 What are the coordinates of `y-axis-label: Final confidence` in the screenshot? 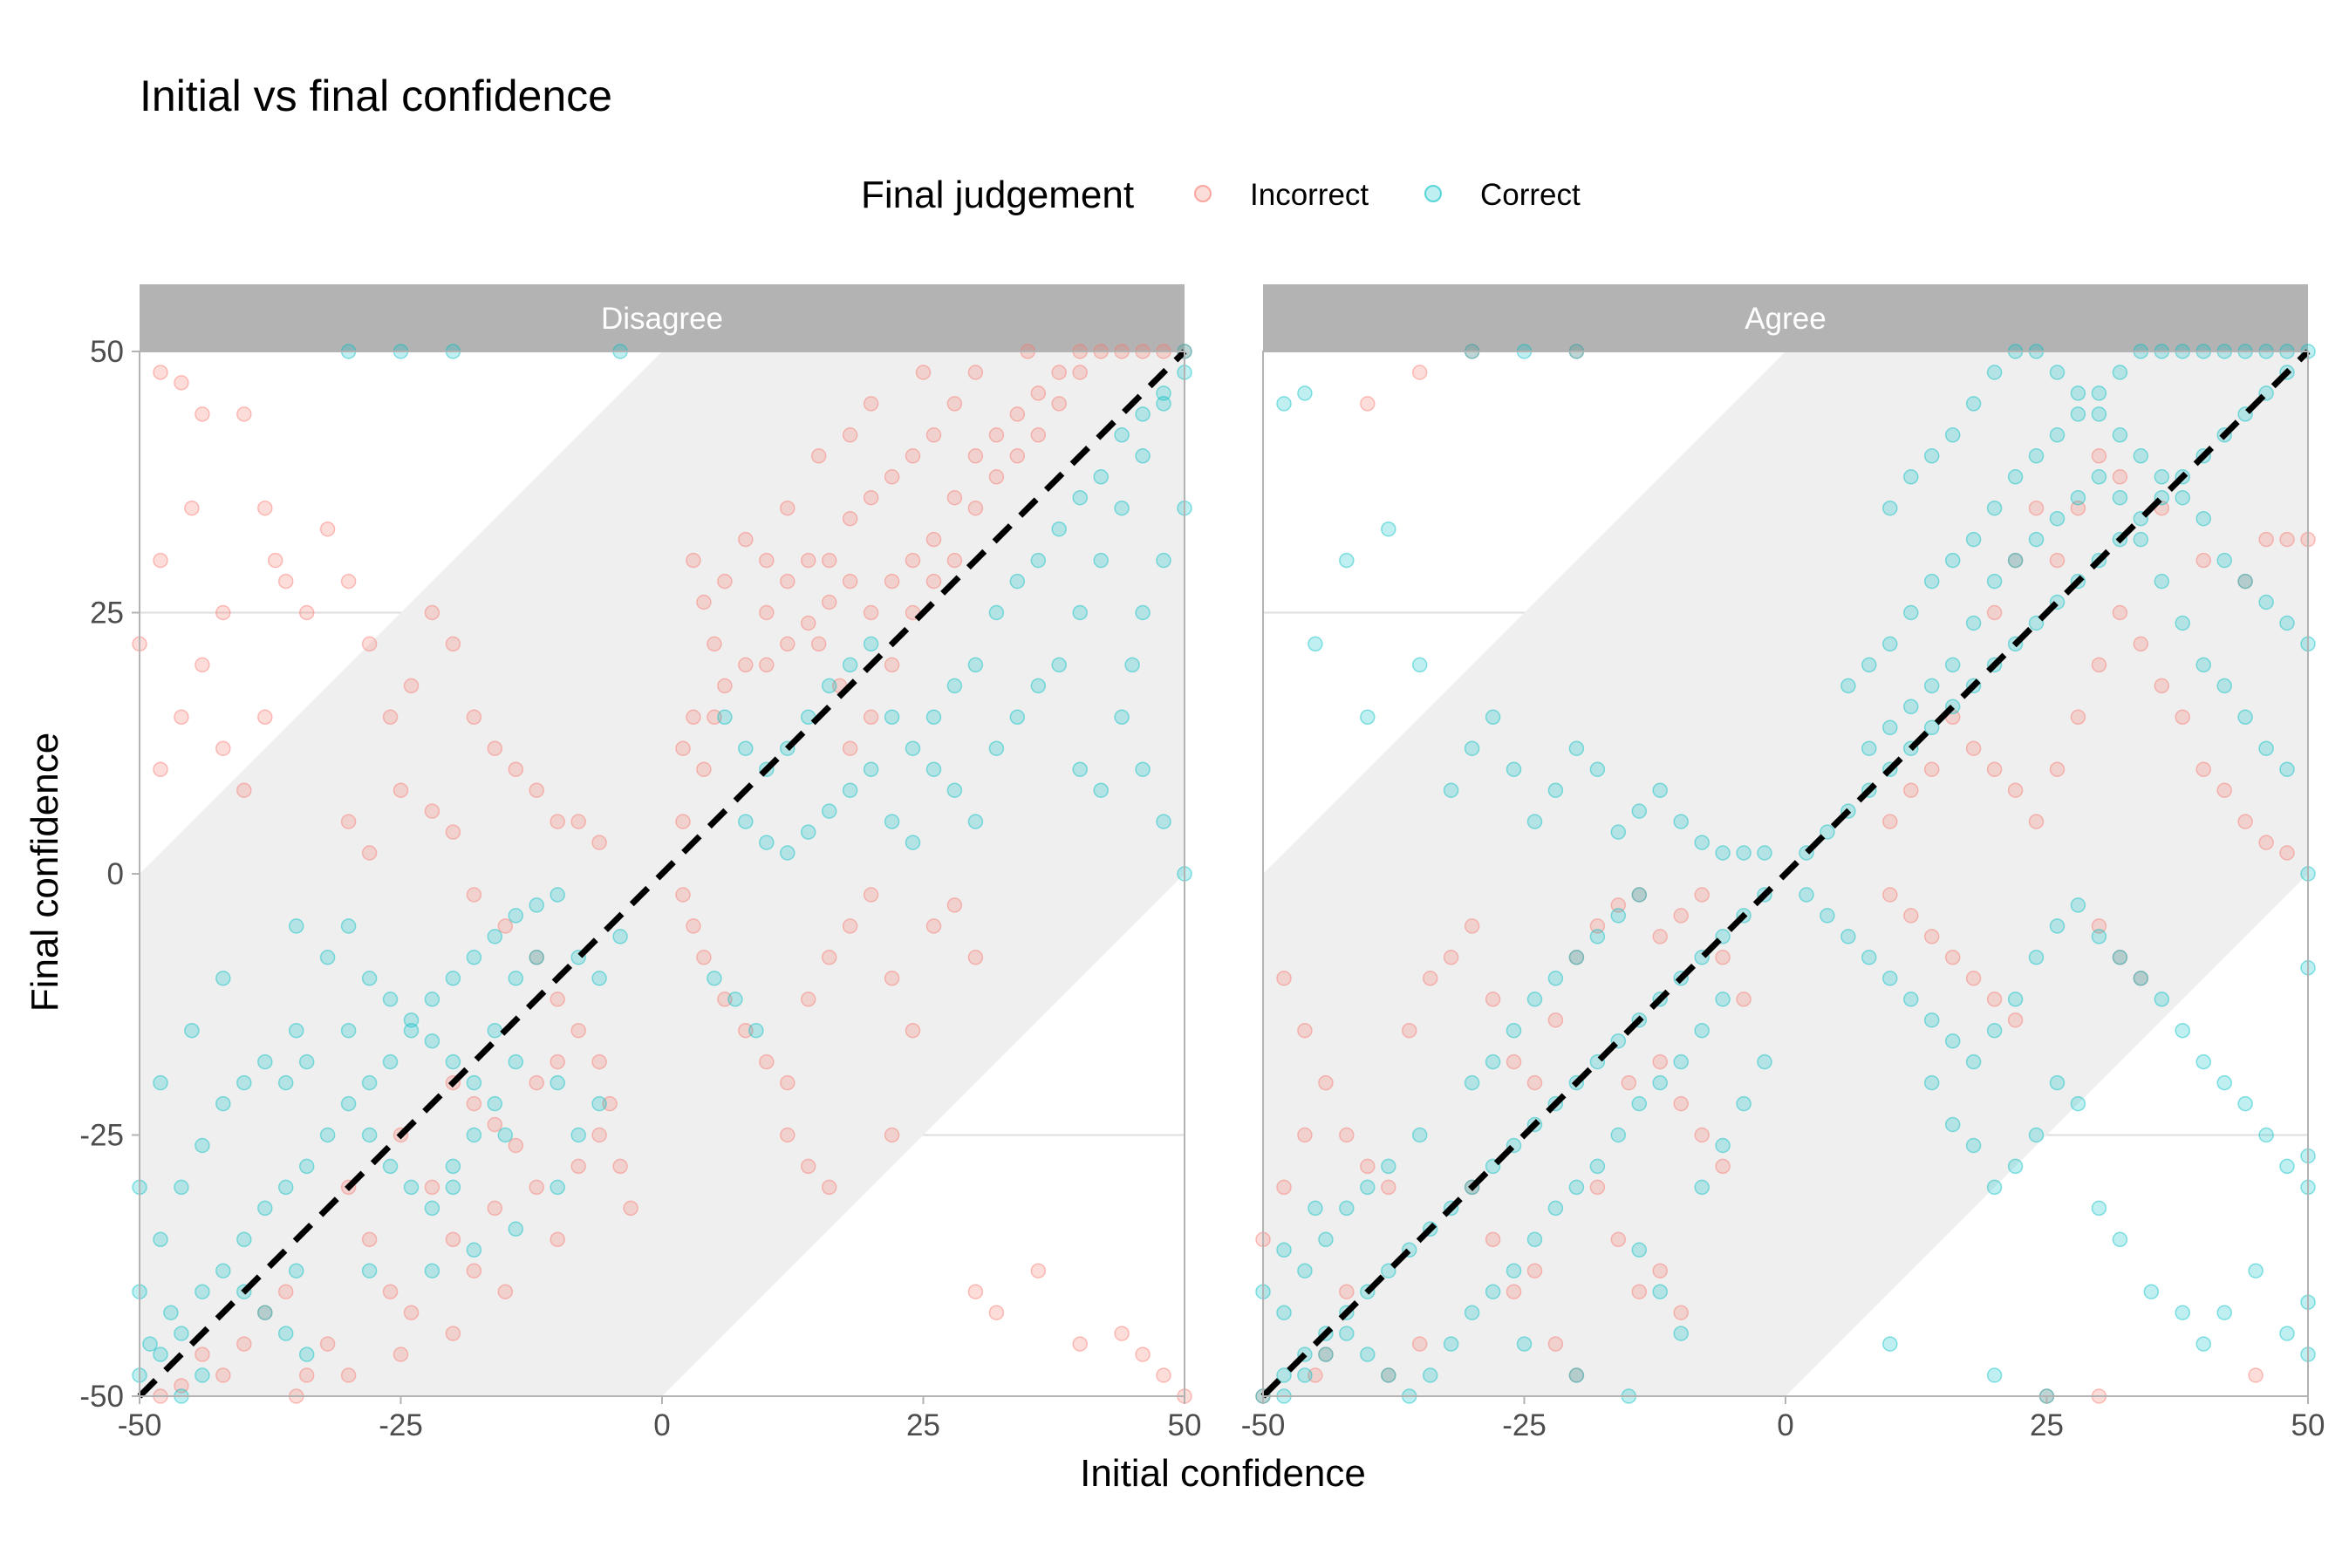 It's located at (45, 872).